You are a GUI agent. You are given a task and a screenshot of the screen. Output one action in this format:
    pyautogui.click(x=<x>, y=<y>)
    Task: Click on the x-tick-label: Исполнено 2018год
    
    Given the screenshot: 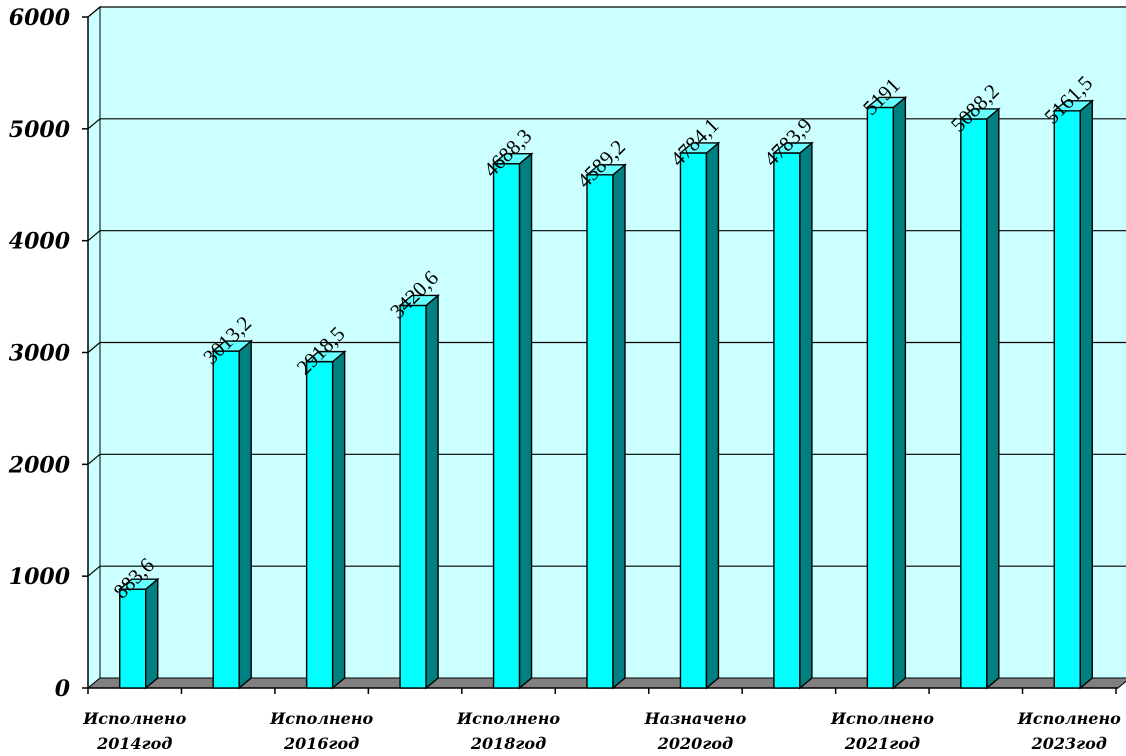 What is the action you would take?
    pyautogui.click(x=508, y=731)
    